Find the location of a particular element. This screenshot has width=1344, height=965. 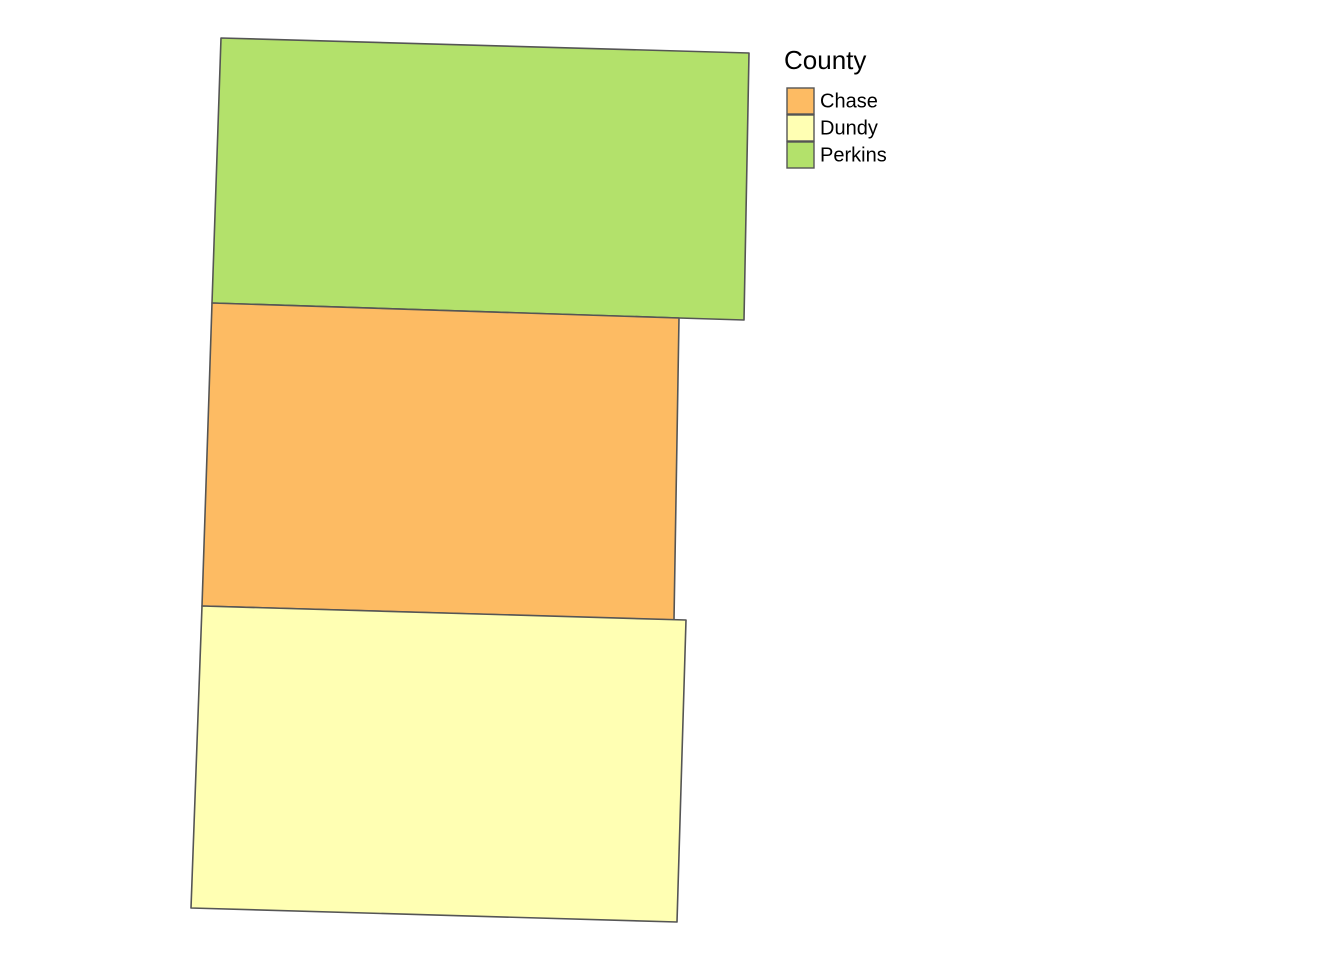

county-dundy is located at coordinates (438, 764).